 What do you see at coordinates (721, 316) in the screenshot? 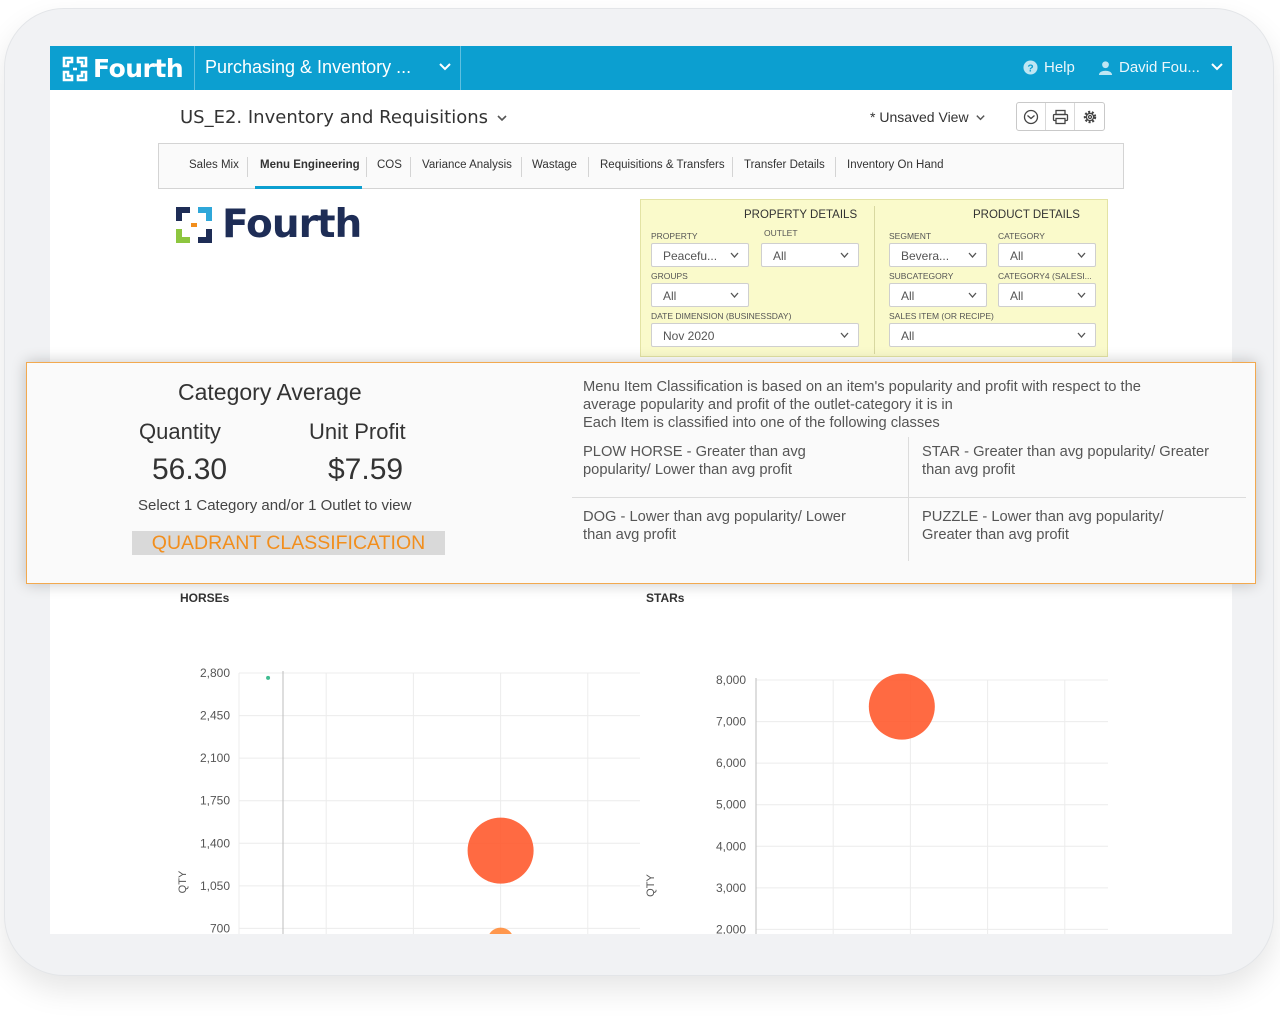
I see `date-dimension-label: DATE DIMENSION (BUSINESSDAY)` at bounding box center [721, 316].